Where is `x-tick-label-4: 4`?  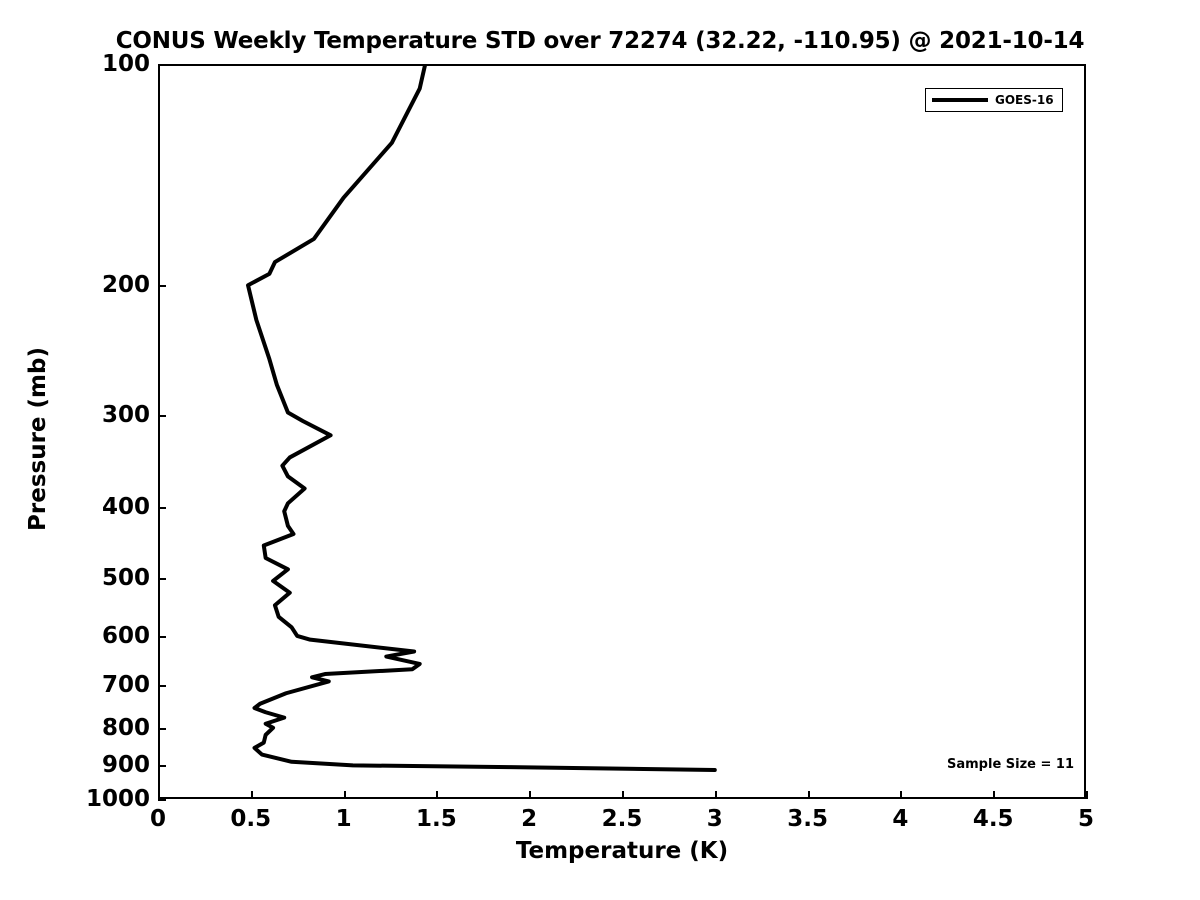
x-tick-label-4: 4 is located at coordinates (900, 819).